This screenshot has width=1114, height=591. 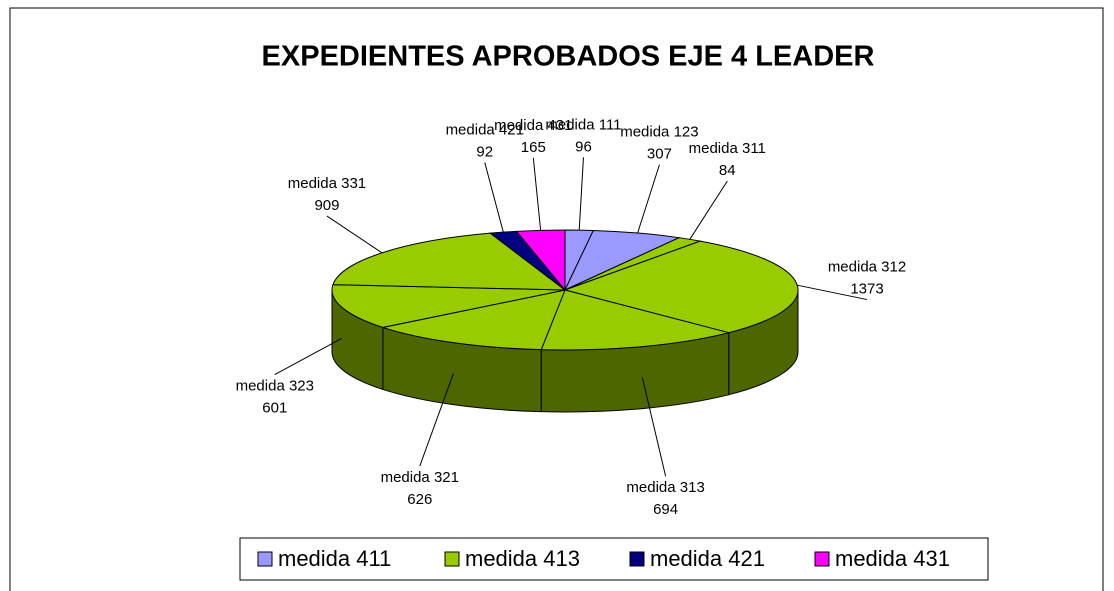 What do you see at coordinates (866, 289) in the screenshot?
I see `data-label-value: 1373` at bounding box center [866, 289].